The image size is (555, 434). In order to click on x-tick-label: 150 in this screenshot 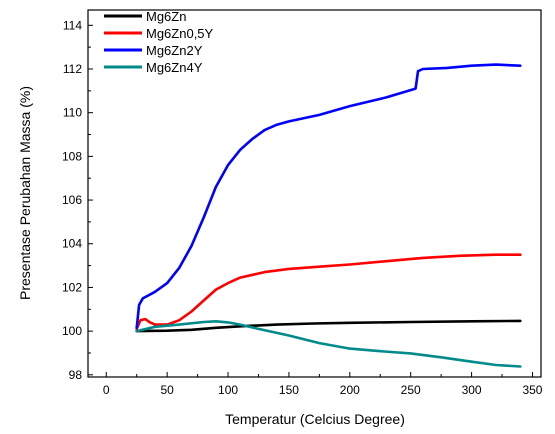, I will do `click(289, 390)`.